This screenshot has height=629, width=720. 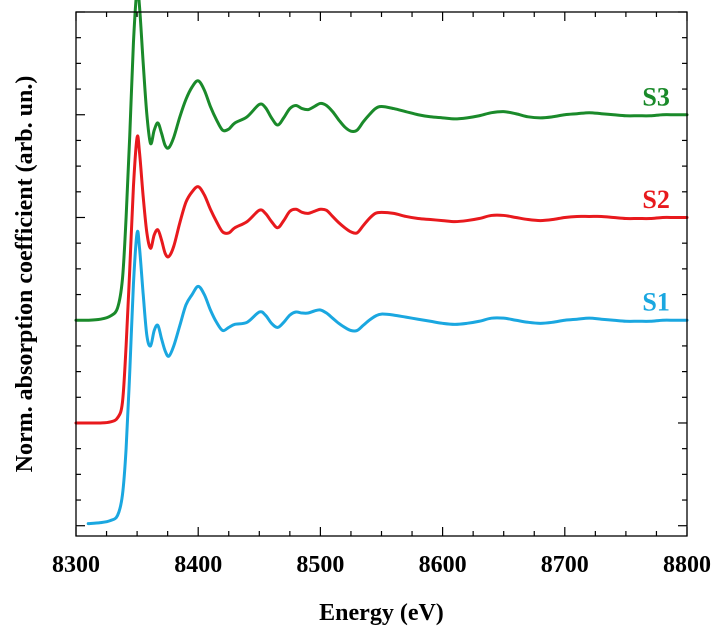 What do you see at coordinates (198, 565) in the screenshot?
I see `x-tick-label: 8400` at bounding box center [198, 565].